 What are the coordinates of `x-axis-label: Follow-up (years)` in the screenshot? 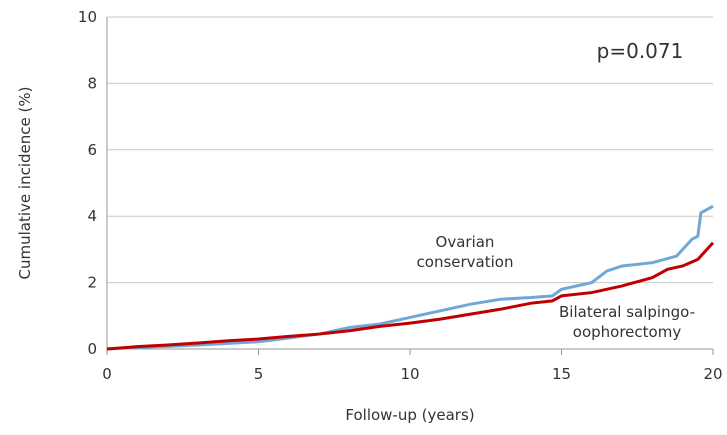 It's located at (409, 415).